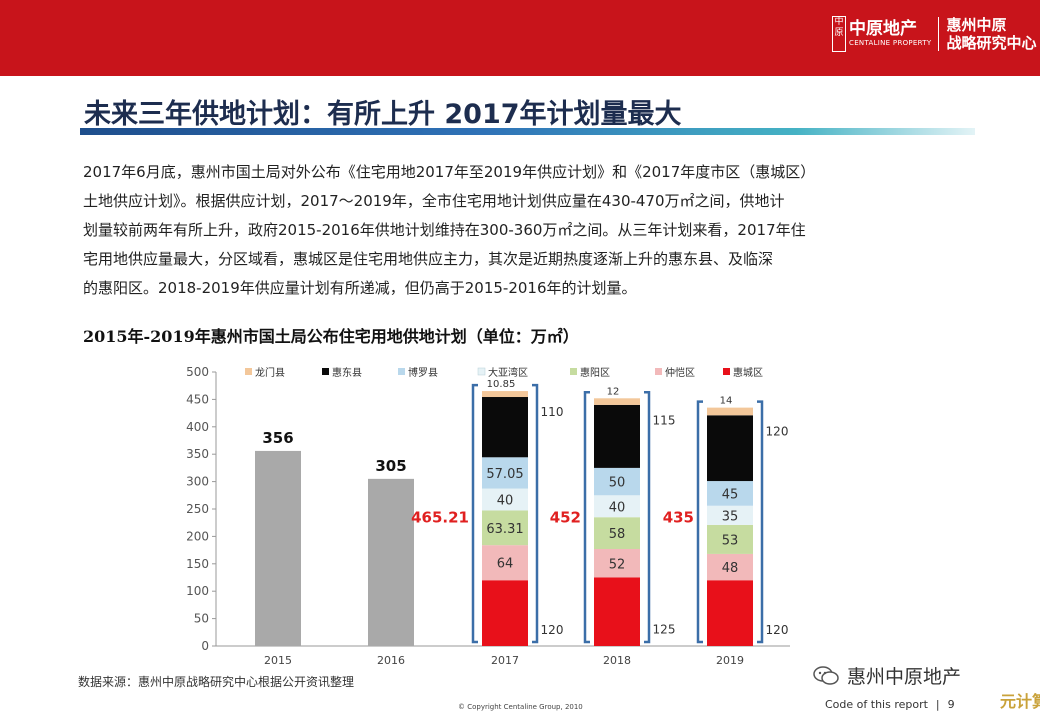 This screenshot has width=1040, height=720. I want to click on legend-label: 惠城区, so click(748, 372).